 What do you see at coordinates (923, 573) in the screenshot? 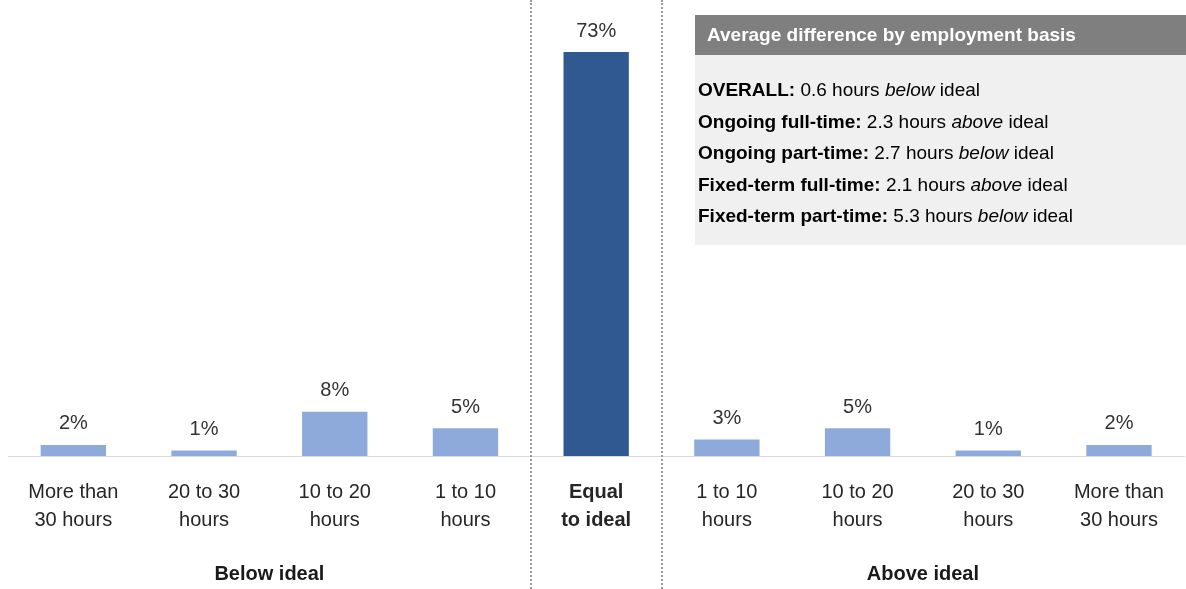
I see `text: Above ideal` at bounding box center [923, 573].